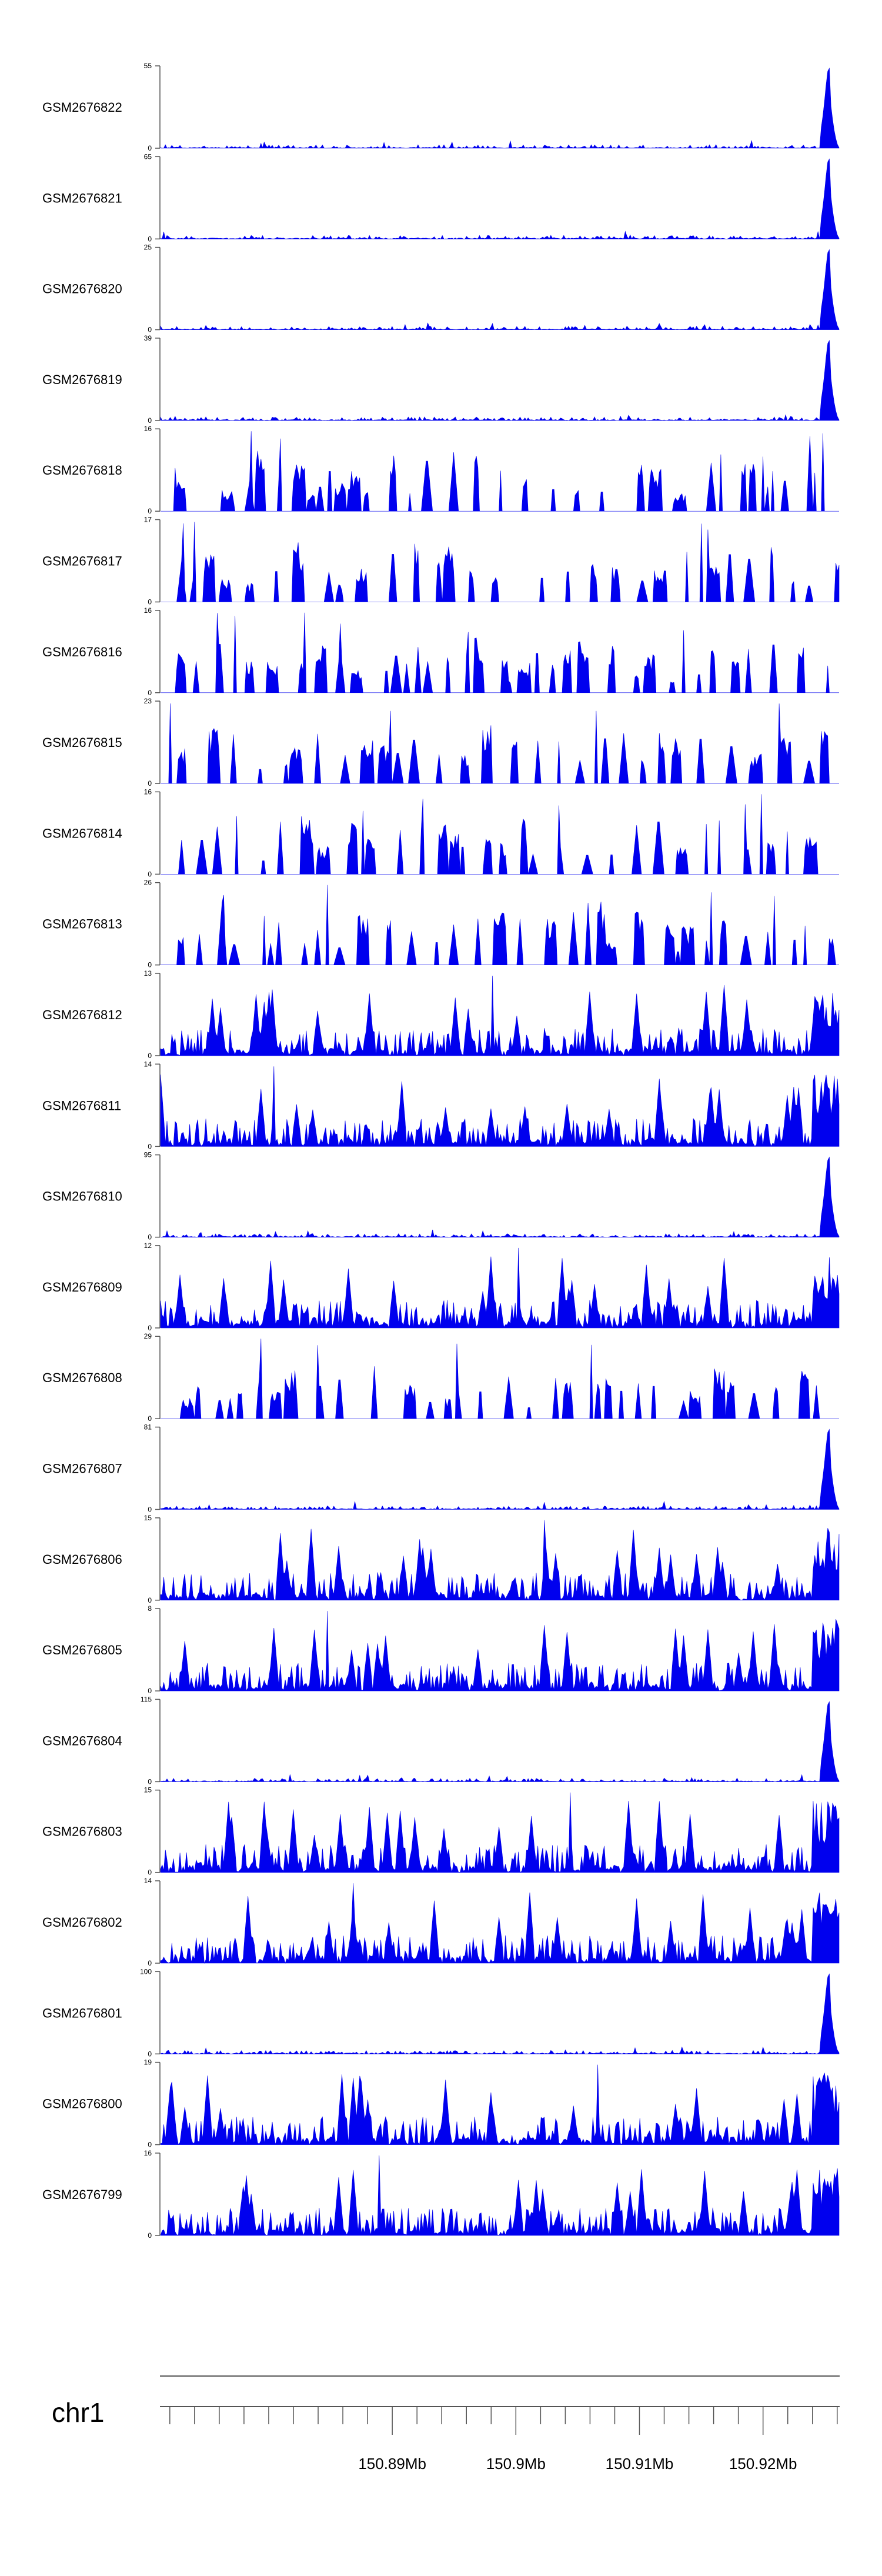 The image size is (882, 2576). What do you see at coordinates (148, 66) in the screenshot?
I see `y-tick-max: 55` at bounding box center [148, 66].